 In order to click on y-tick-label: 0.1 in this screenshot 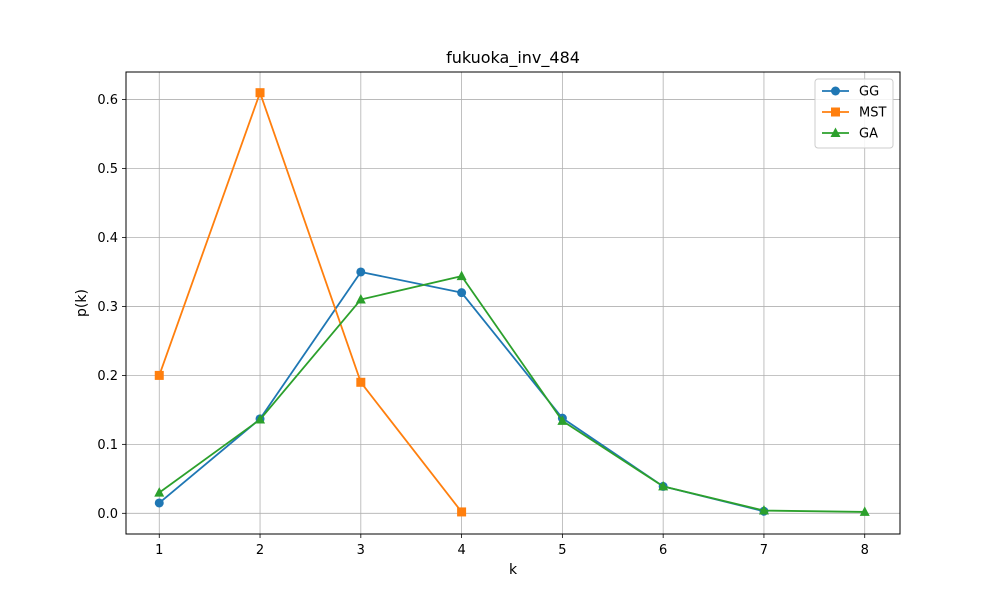, I will do `click(107, 445)`.